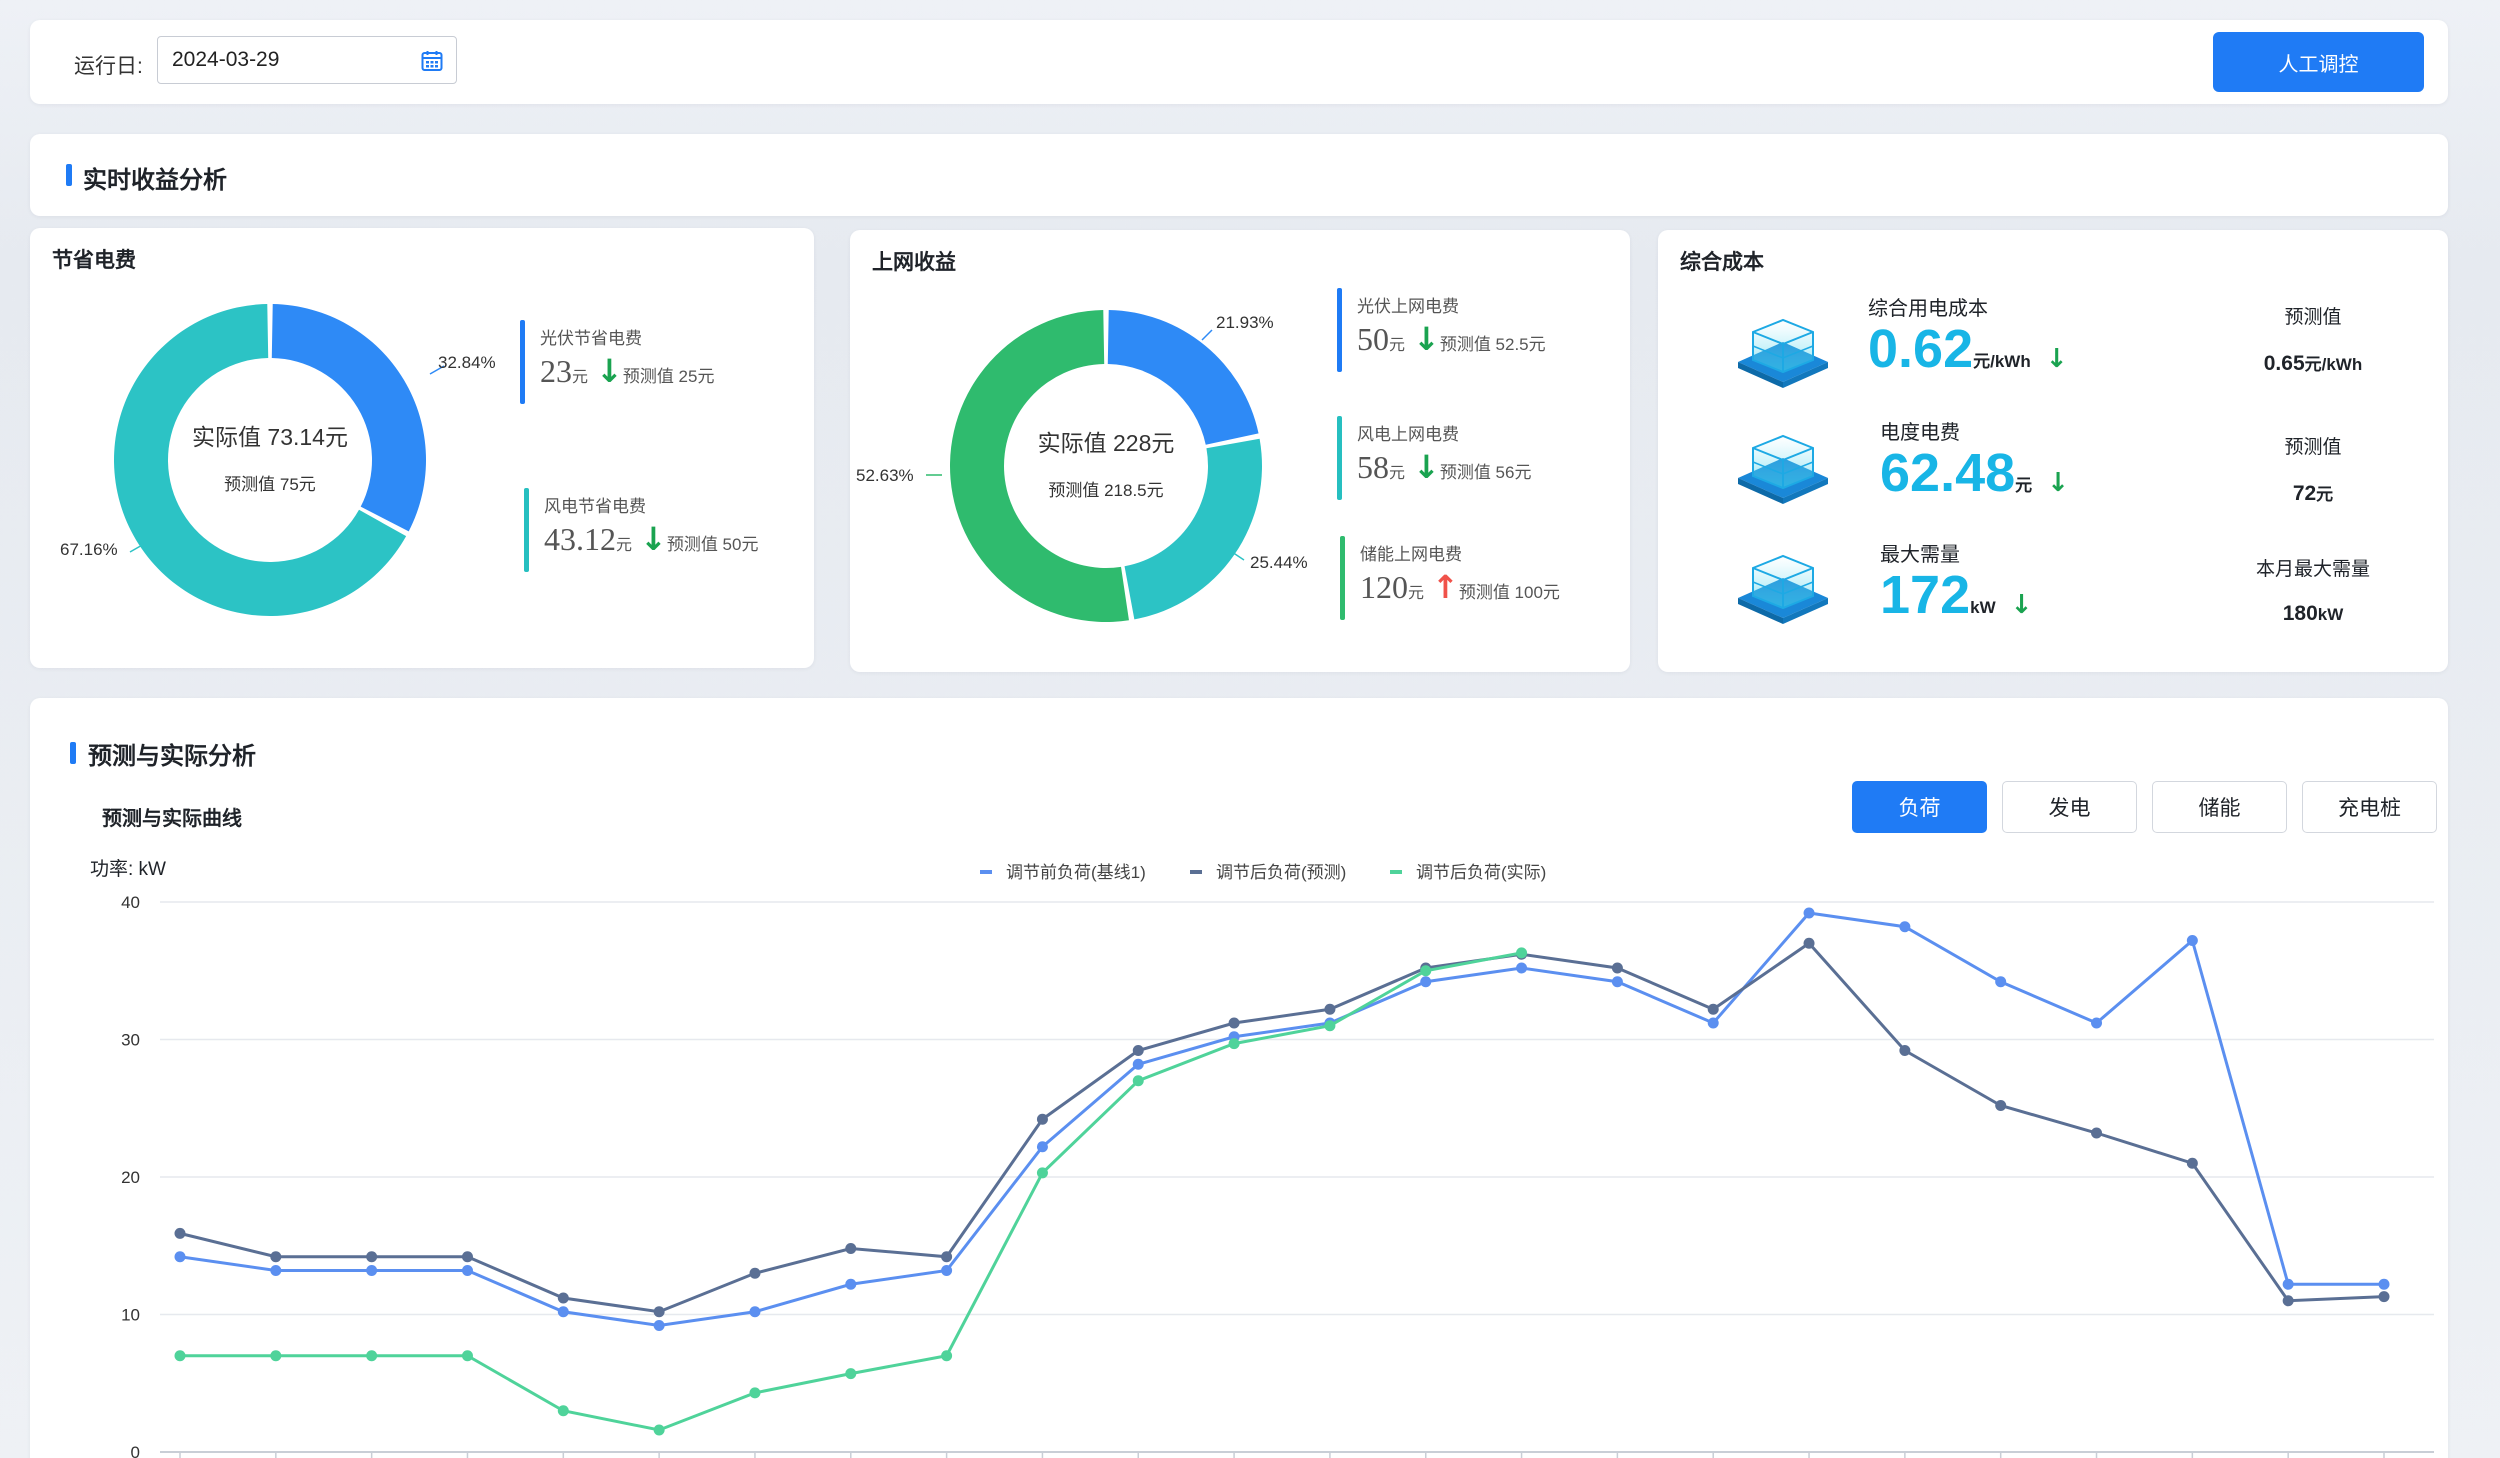 This screenshot has height=1458, width=2500. Describe the element at coordinates (2219, 807) in the screenshot. I see `tab-storage: 储能` at that location.